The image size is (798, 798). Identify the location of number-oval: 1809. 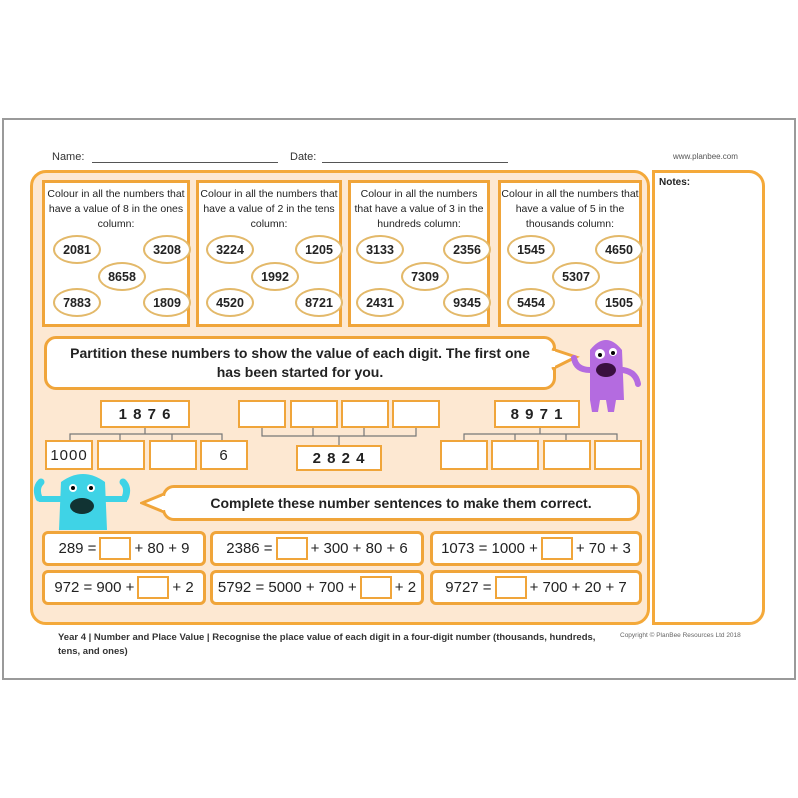
(167, 302).